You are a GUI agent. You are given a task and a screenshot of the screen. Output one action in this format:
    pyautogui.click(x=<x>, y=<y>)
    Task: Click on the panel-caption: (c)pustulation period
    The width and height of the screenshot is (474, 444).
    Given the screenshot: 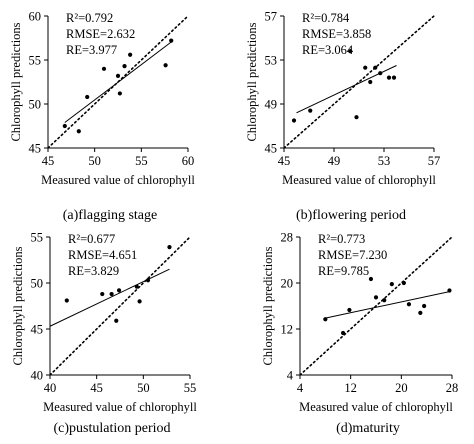 What is the action you would take?
    pyautogui.click(x=111, y=428)
    